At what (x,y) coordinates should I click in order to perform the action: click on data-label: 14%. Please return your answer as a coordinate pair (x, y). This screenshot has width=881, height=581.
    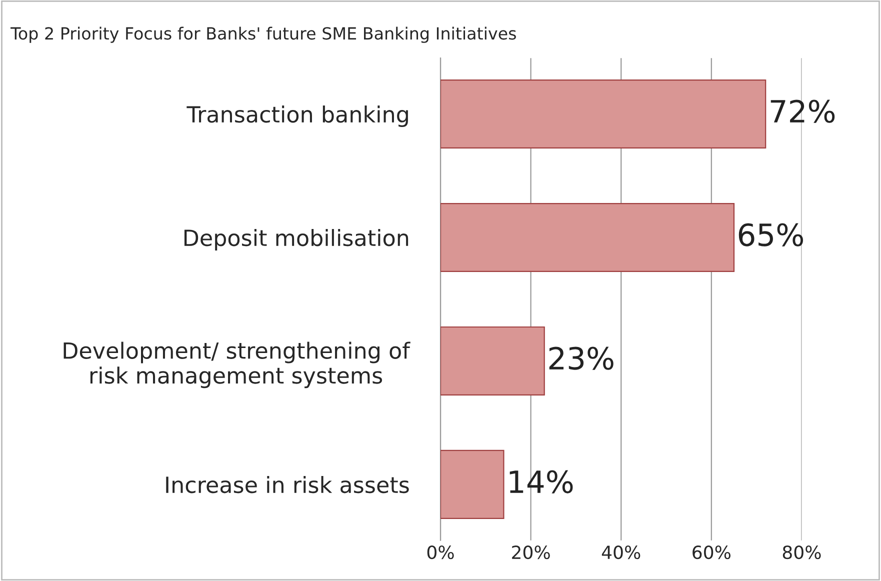
    Looking at the image, I should click on (541, 482).